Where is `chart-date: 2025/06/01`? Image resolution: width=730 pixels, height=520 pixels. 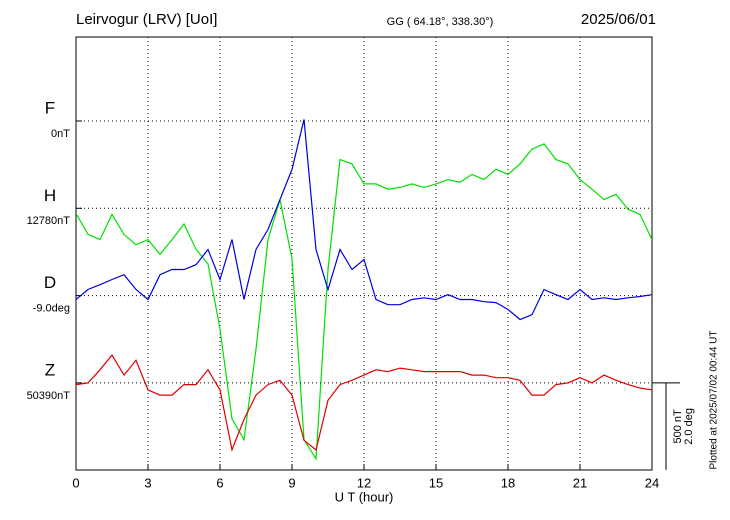
chart-date: 2025/06/01 is located at coordinates (618, 19).